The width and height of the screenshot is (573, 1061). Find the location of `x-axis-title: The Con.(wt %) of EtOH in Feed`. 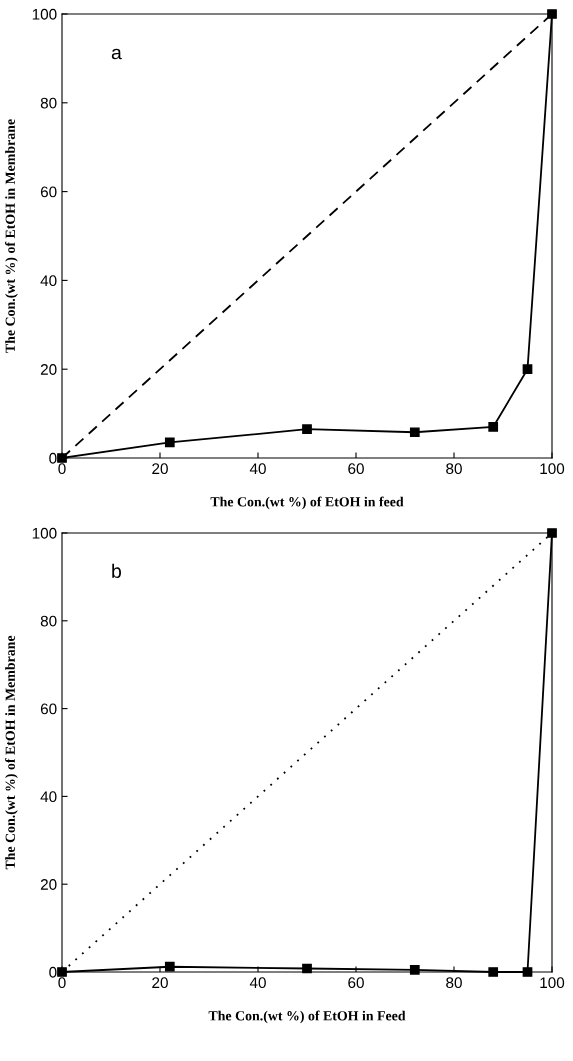

x-axis-title: The Con.(wt %) of EtOH in Feed is located at coordinates (307, 1017).